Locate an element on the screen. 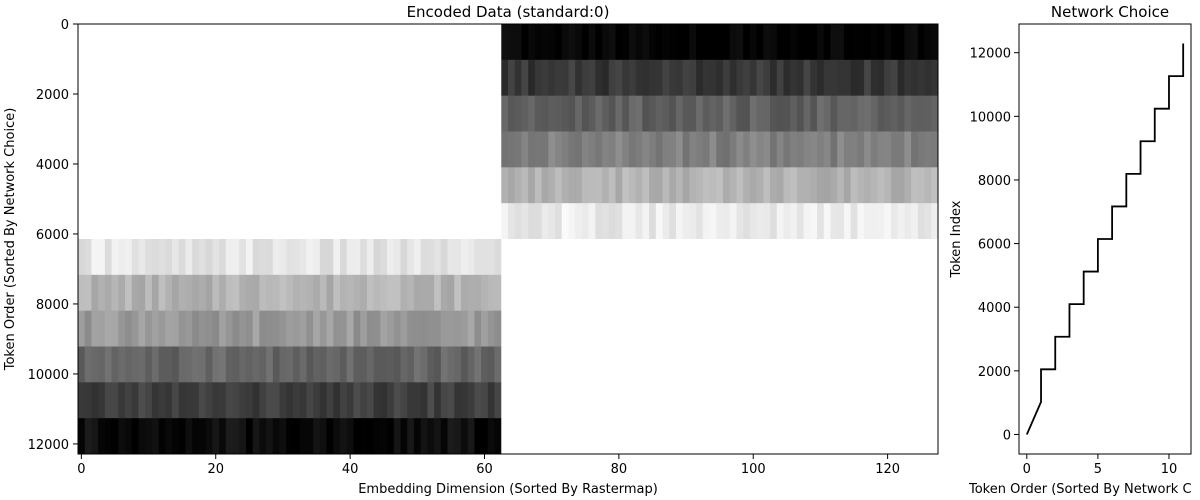 The image size is (1200, 500). network-choice-x-axis: 0 5 10 is located at coordinates (1100, 465).